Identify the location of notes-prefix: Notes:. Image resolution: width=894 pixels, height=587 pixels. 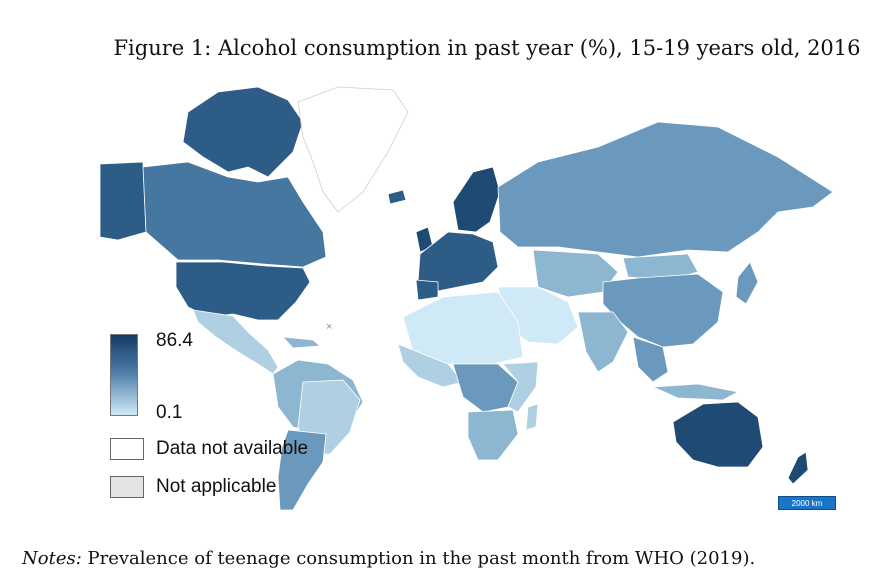
(52, 558).